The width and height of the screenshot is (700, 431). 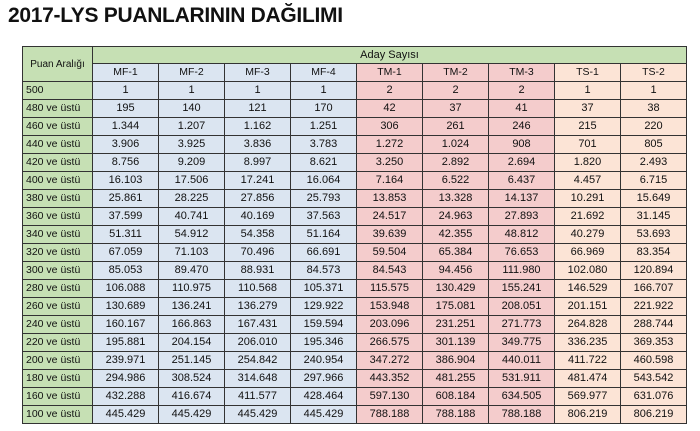 I want to click on row-label: 440 ve üstü, so click(x=57, y=144).